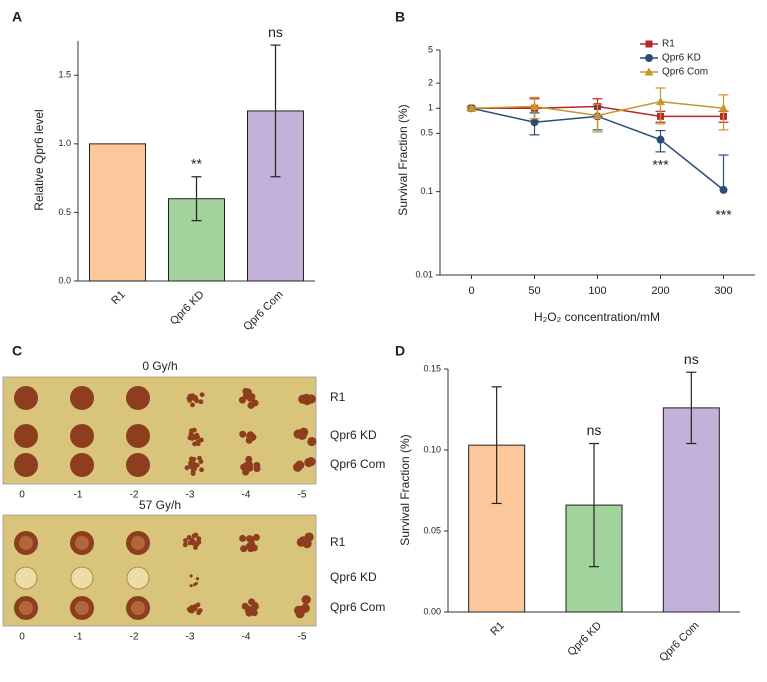 Image resolution: width=767 pixels, height=682 pixels. What do you see at coordinates (497, 629) in the screenshot?
I see `x-tick-label: R1` at bounding box center [497, 629].